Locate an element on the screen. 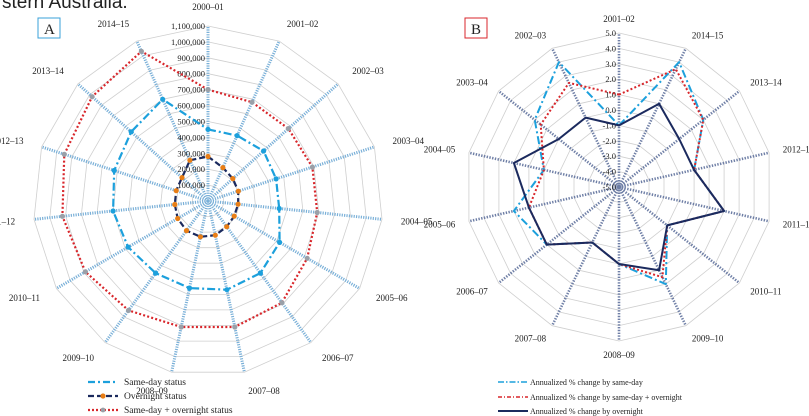 The image size is (809, 416). radial-tick-label: -1.0 is located at coordinates (609, 125).